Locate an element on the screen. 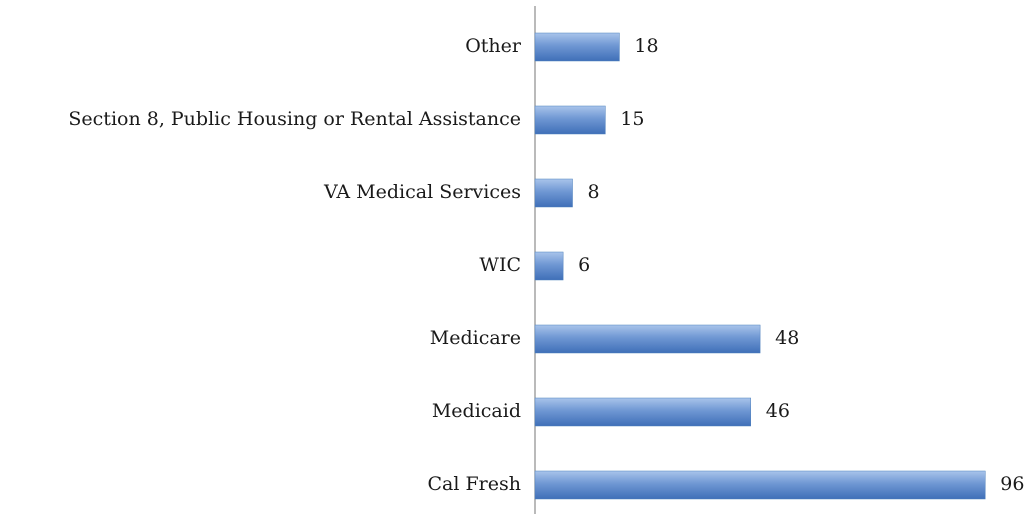 The image size is (1034, 514). data-label: 96 is located at coordinates (1012, 484).